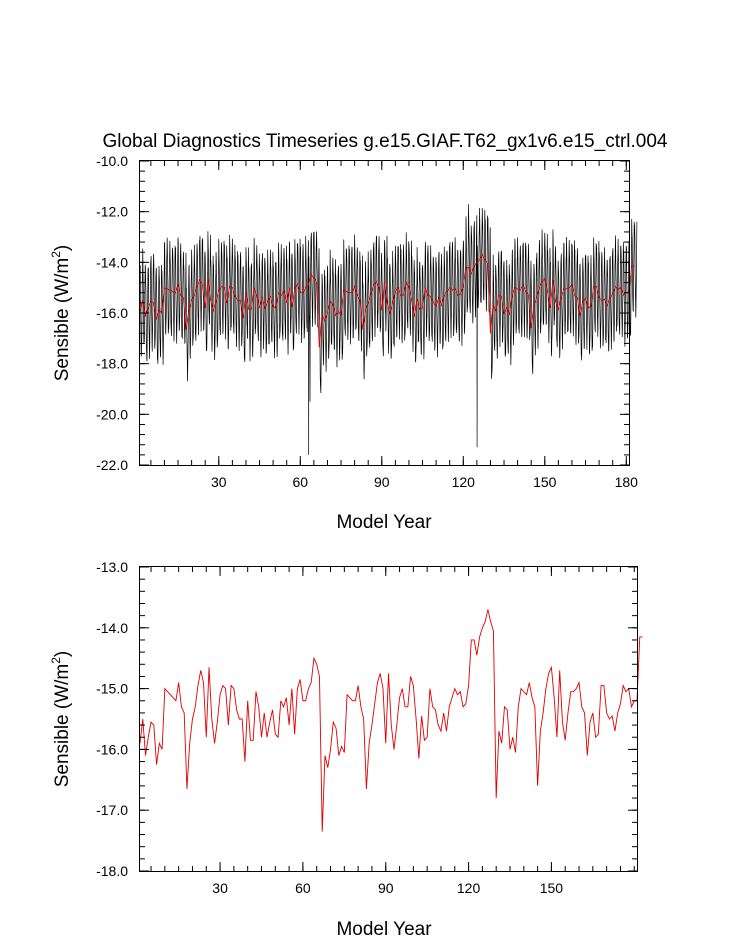  I want to click on top-y-axis-label-sup: 2, so click(56, 254).